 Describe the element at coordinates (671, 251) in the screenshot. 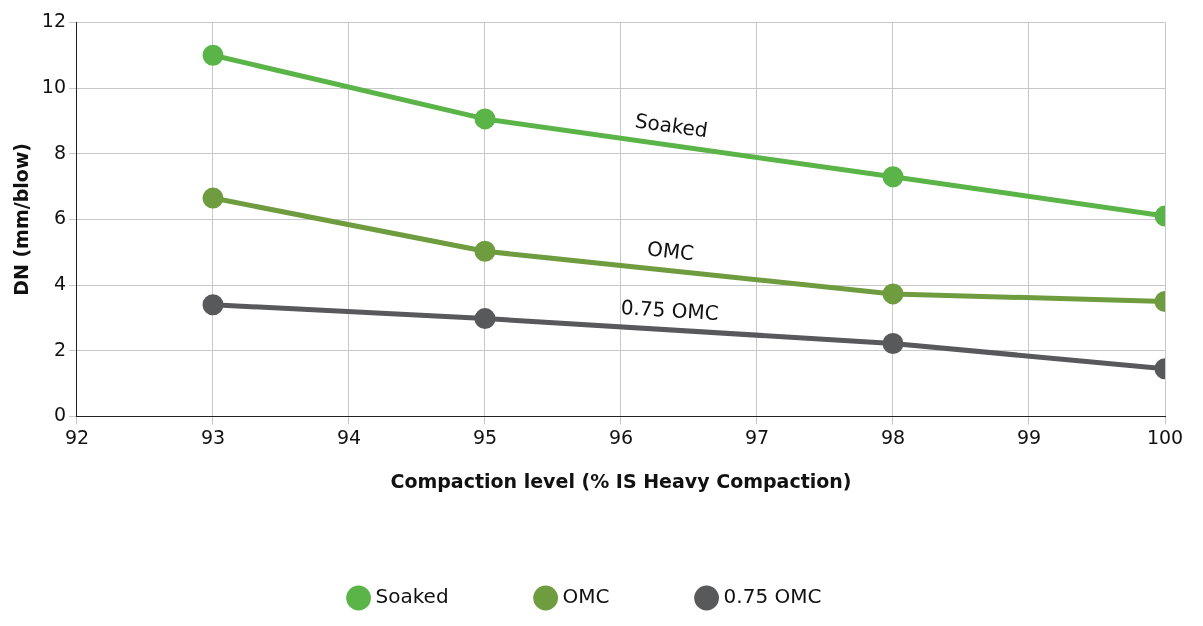

I see `text: OMC` at that location.